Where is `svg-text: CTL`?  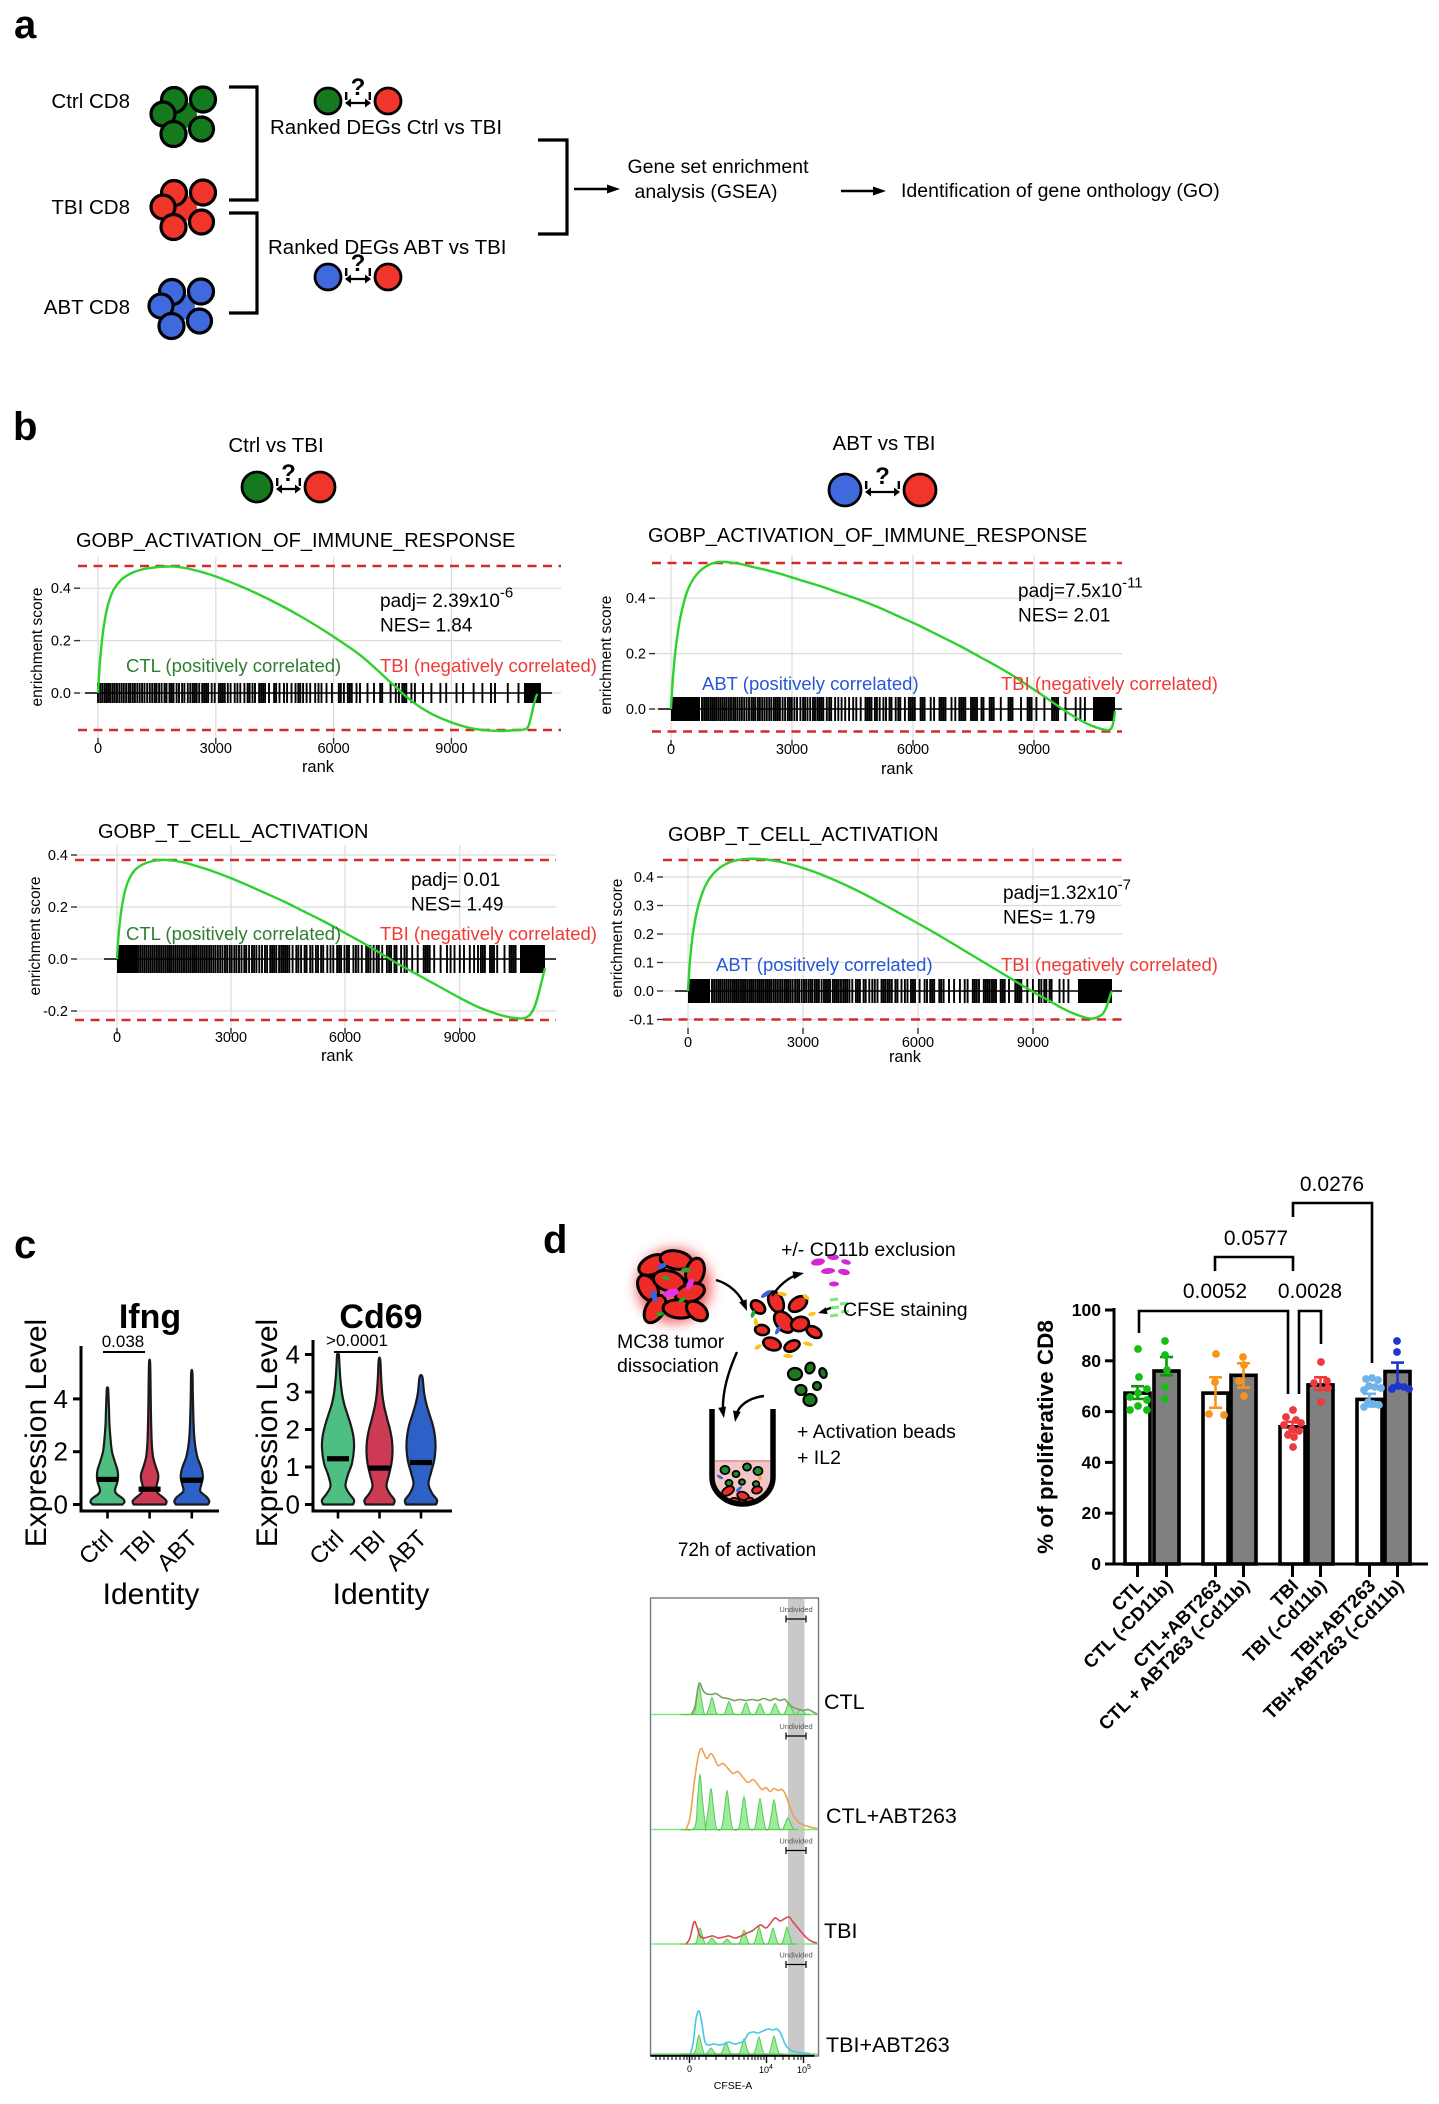
svg-text: CTL is located at coordinates (844, 1702).